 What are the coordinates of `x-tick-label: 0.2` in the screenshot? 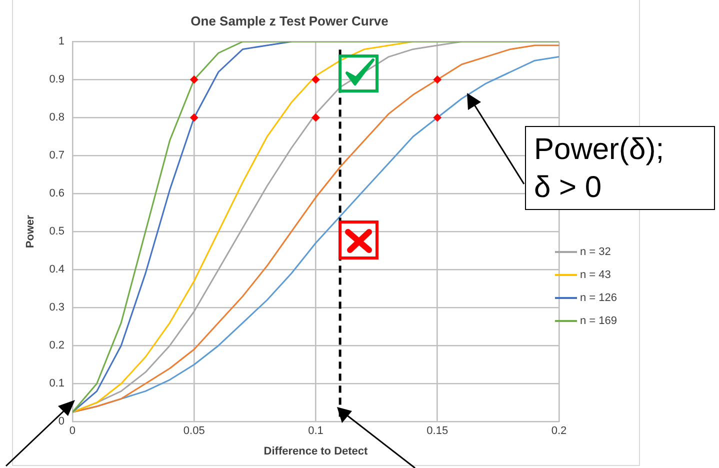 It's located at (559, 431).